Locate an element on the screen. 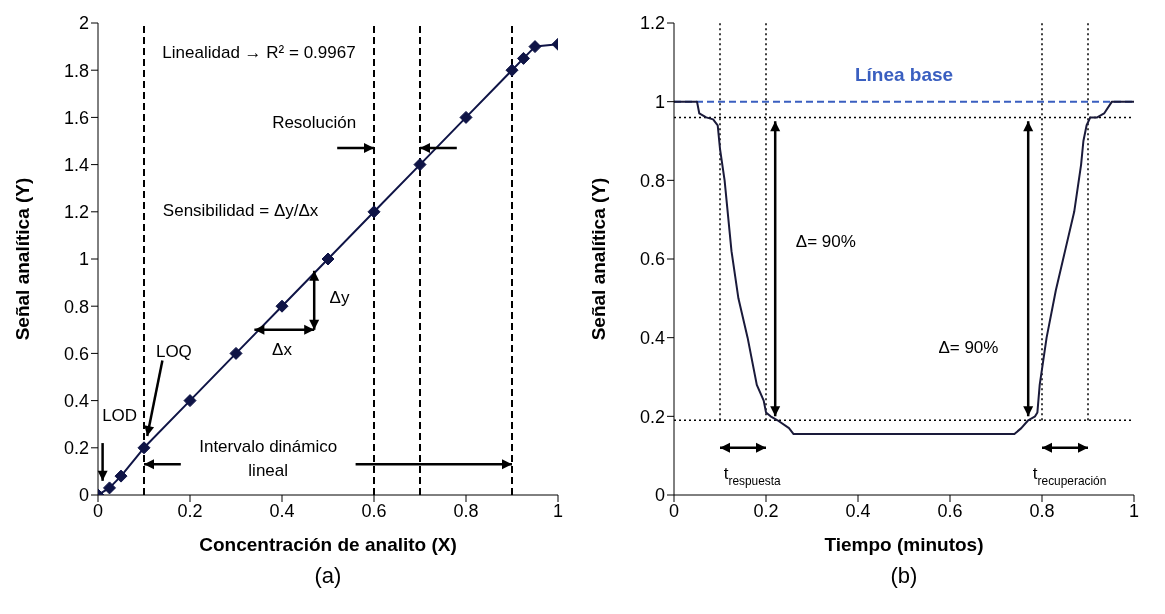  y-tick-label: 1.6 is located at coordinates (76, 117).